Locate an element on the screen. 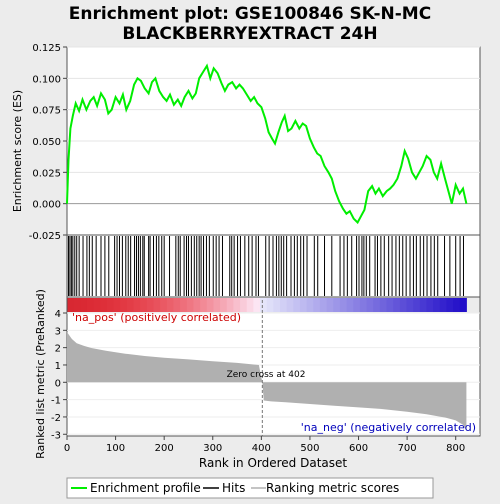 The height and width of the screenshot is (504, 500). x-axis-label: Rank in Ordered Dataset is located at coordinates (273, 463).